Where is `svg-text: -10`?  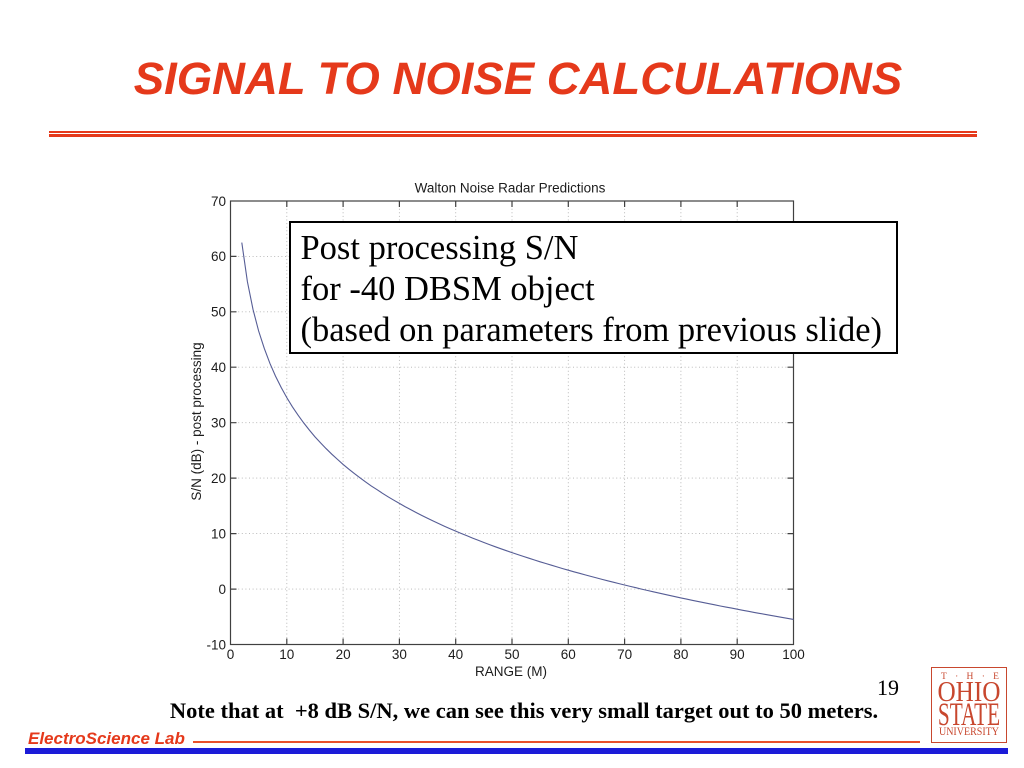 svg-text: -10 is located at coordinates (216, 644).